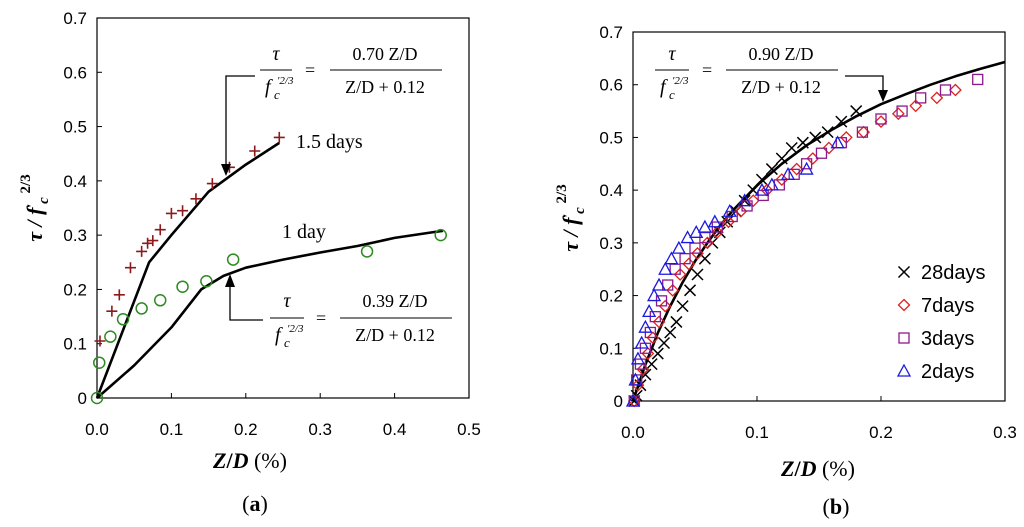 Image resolution: width=1024 pixels, height=527 pixels. What do you see at coordinates (904, 272) in the screenshot?
I see `legend-marker-28days` at bounding box center [904, 272].